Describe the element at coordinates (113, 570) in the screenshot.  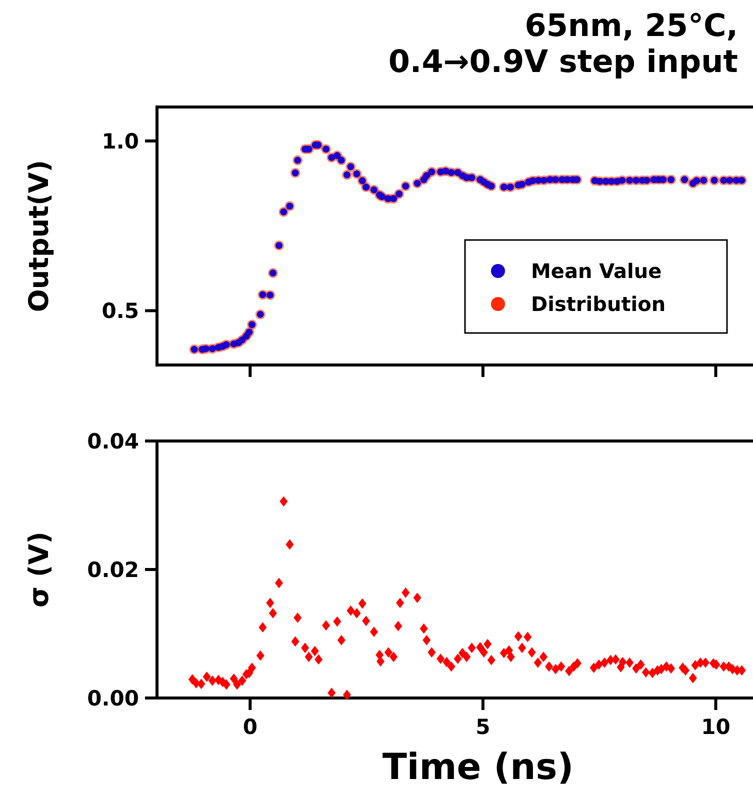
I see `y-tick-label: 0.02` at that location.